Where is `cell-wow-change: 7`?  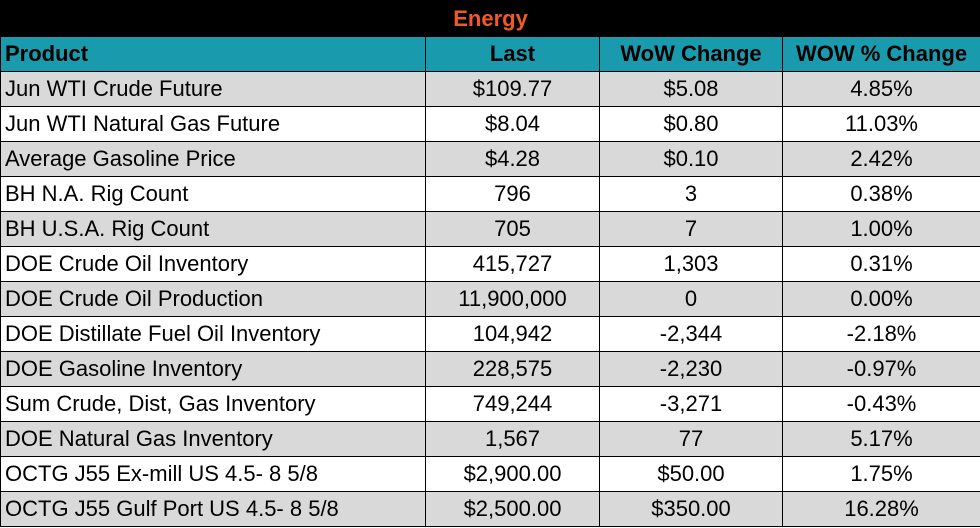
cell-wow-change: 7 is located at coordinates (691, 229).